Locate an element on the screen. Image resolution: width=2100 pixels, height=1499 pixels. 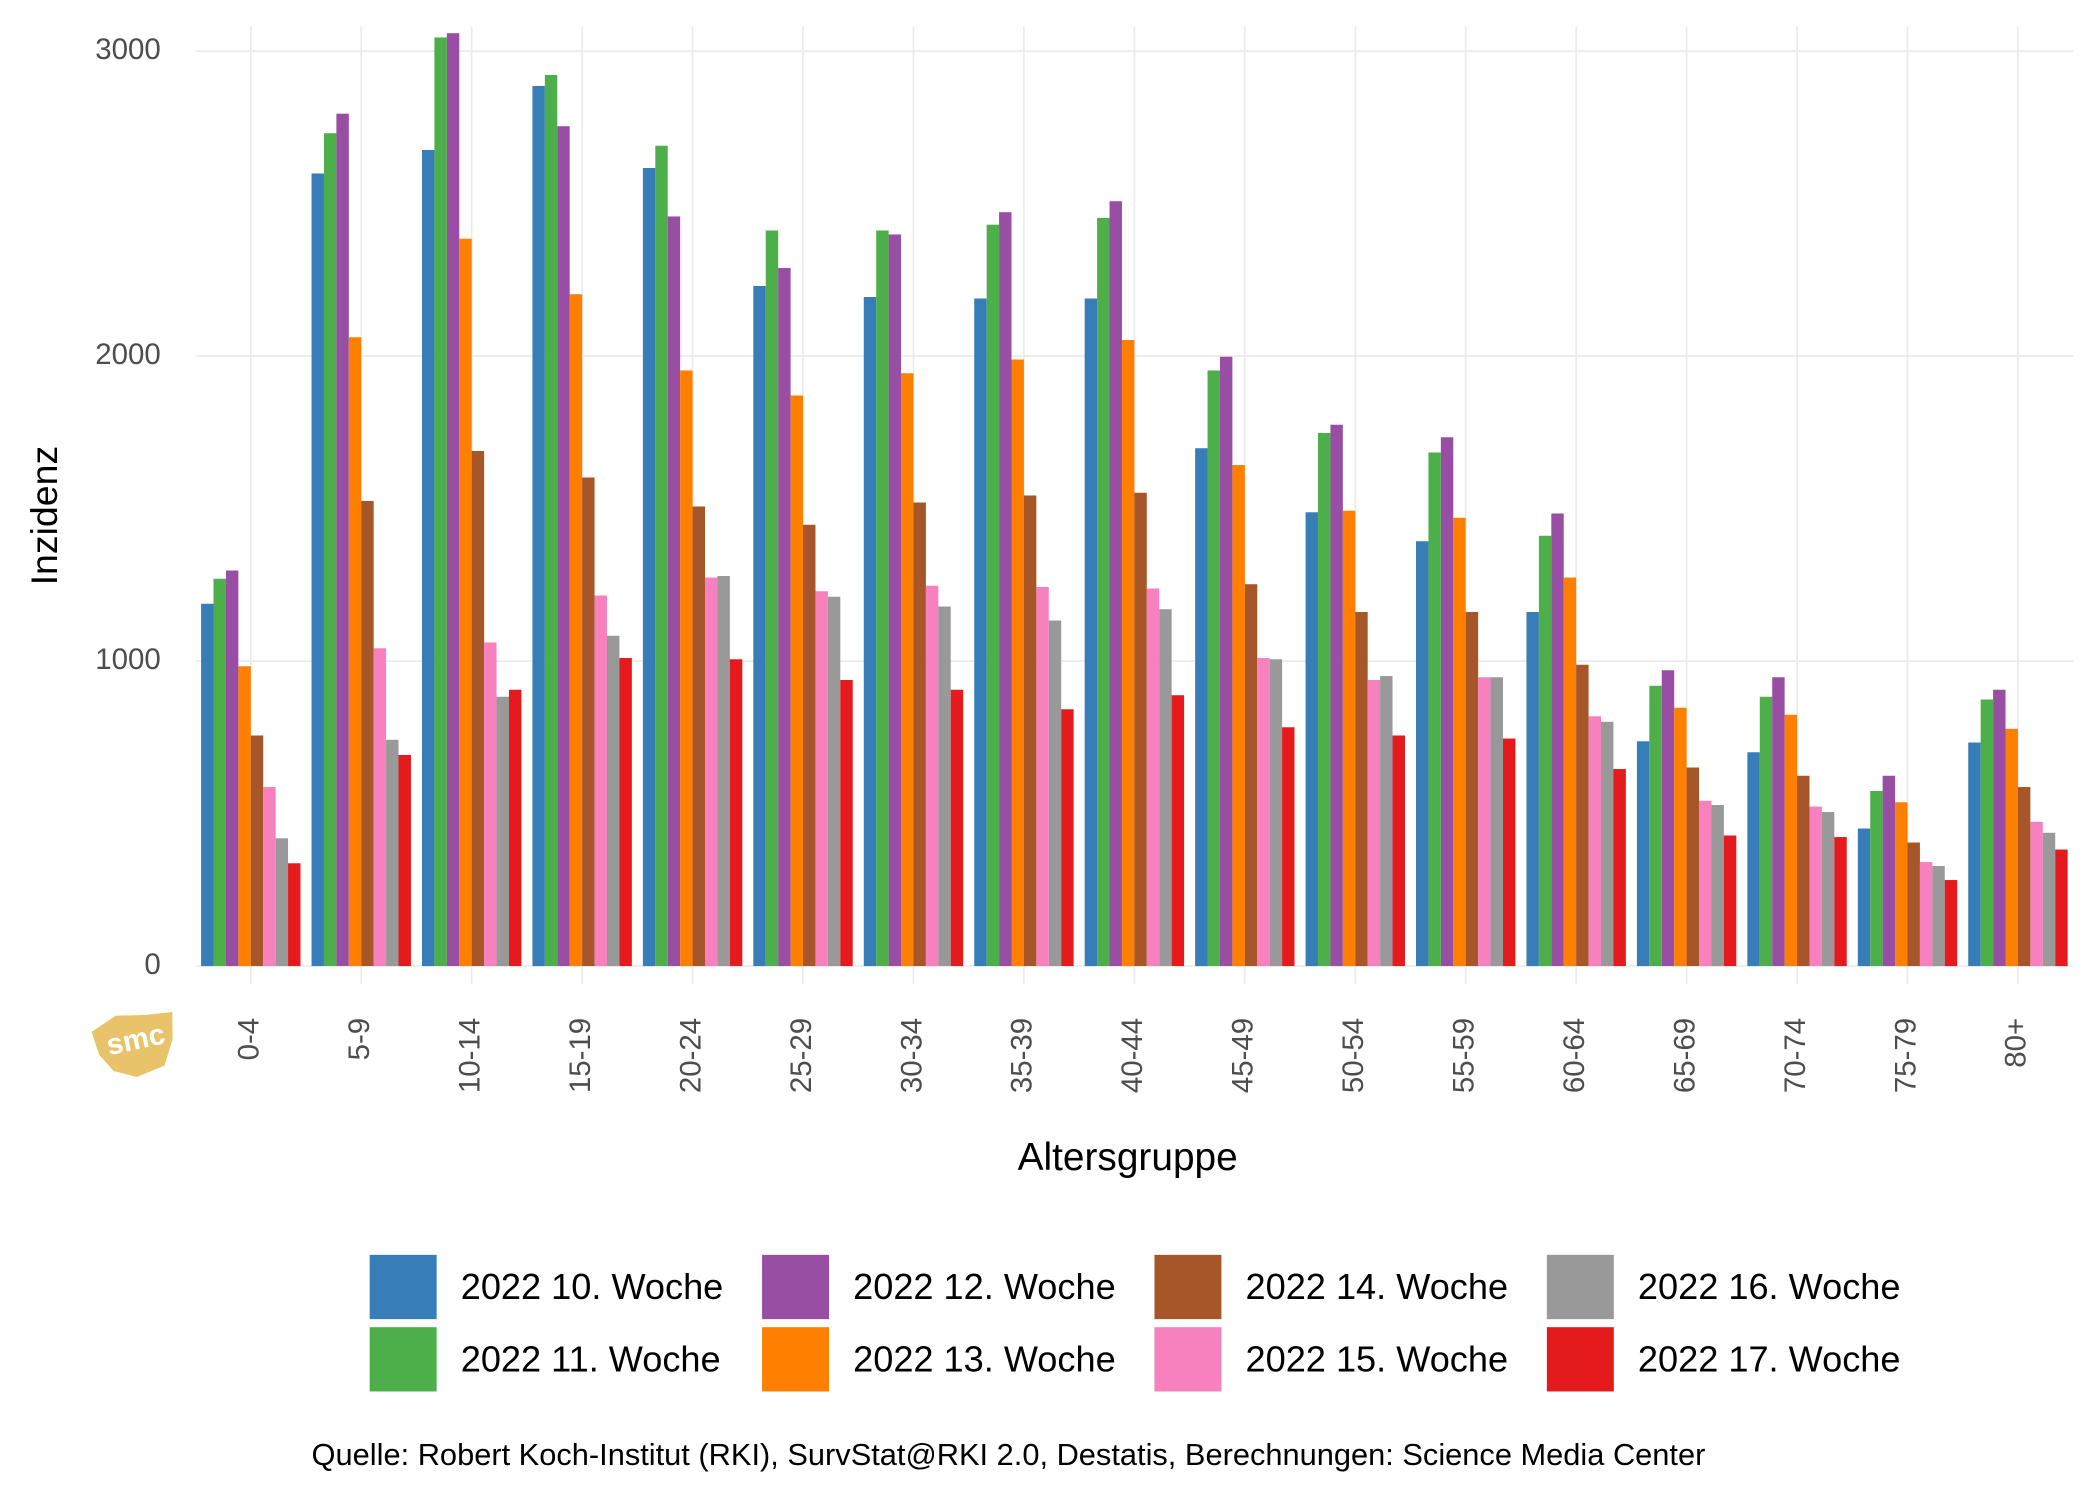
x-axis-title: Altersgruppe is located at coordinates (1128, 1157).